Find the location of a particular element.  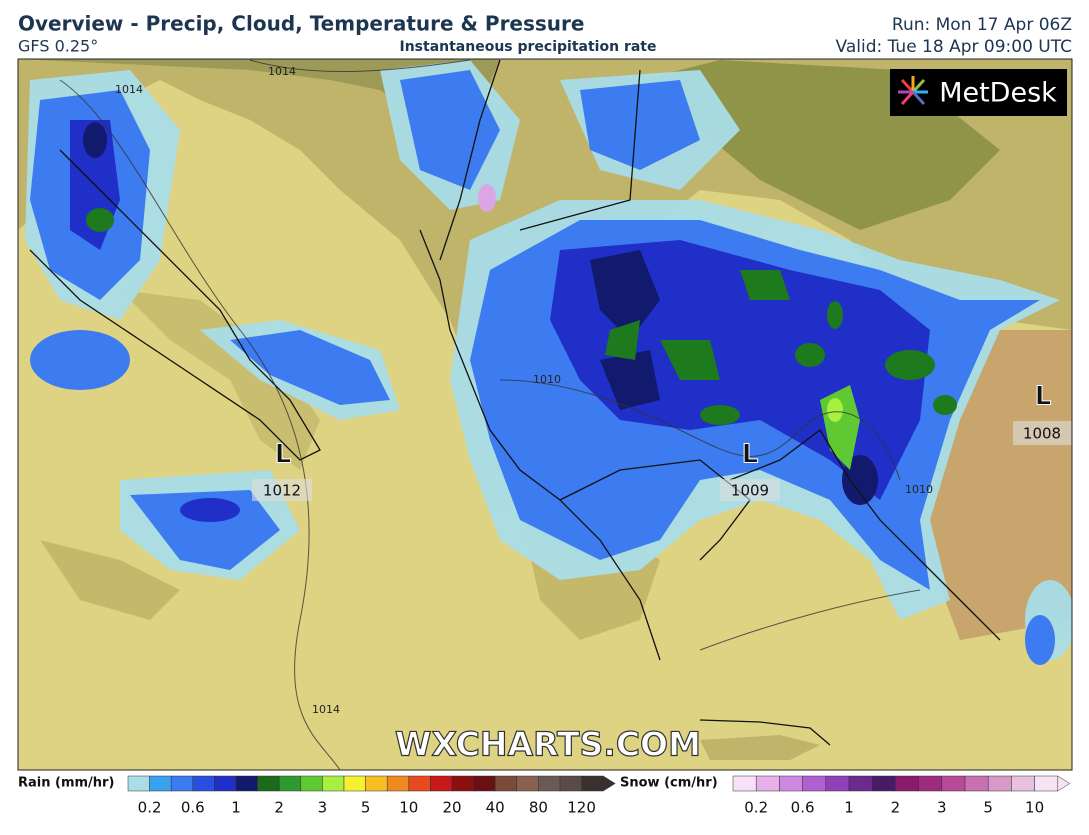

snow-tick-label: 10 is located at coordinates (1034, 808).